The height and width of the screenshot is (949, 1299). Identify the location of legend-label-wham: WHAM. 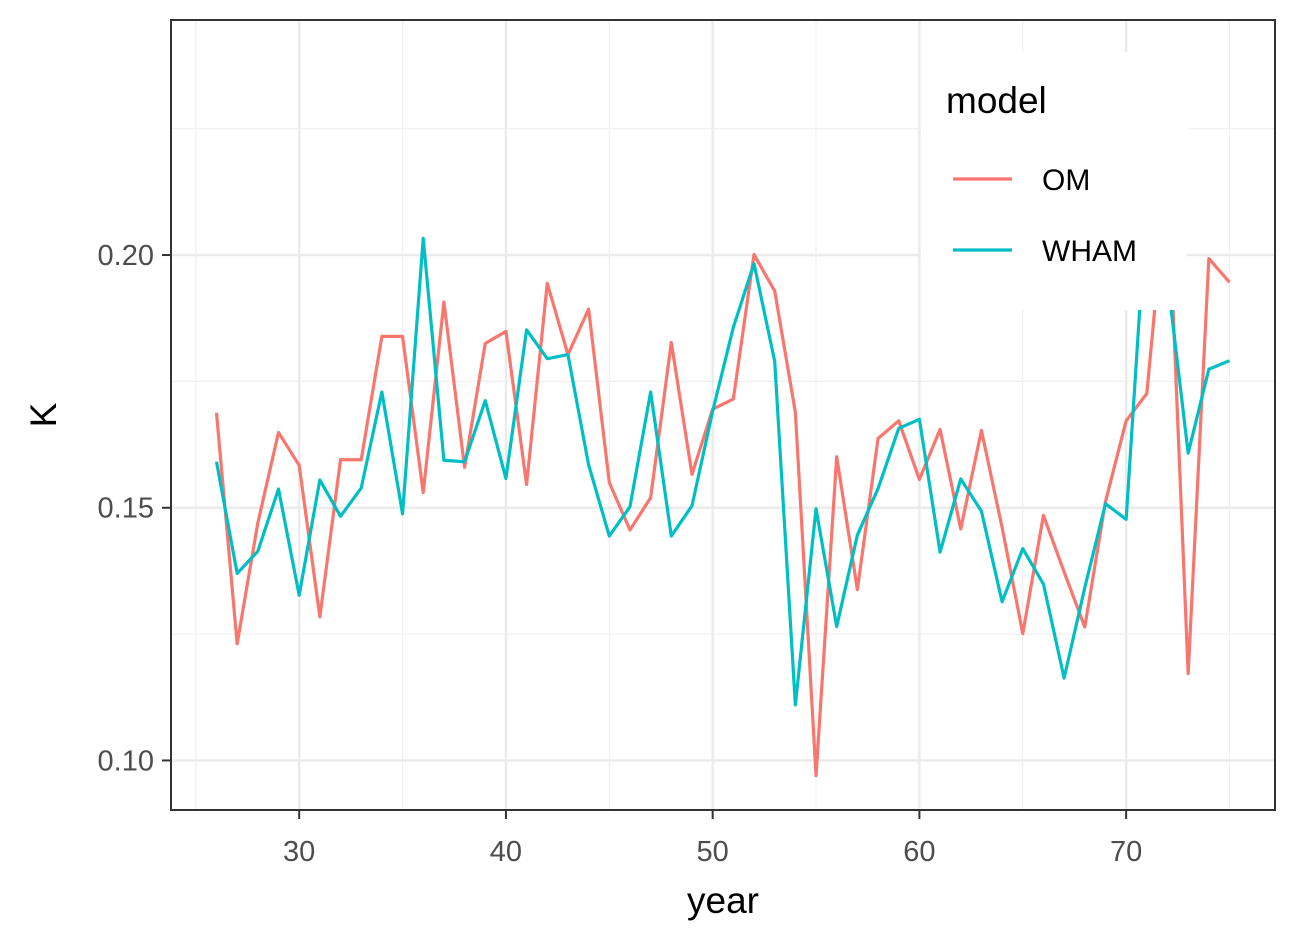
(1089, 251).